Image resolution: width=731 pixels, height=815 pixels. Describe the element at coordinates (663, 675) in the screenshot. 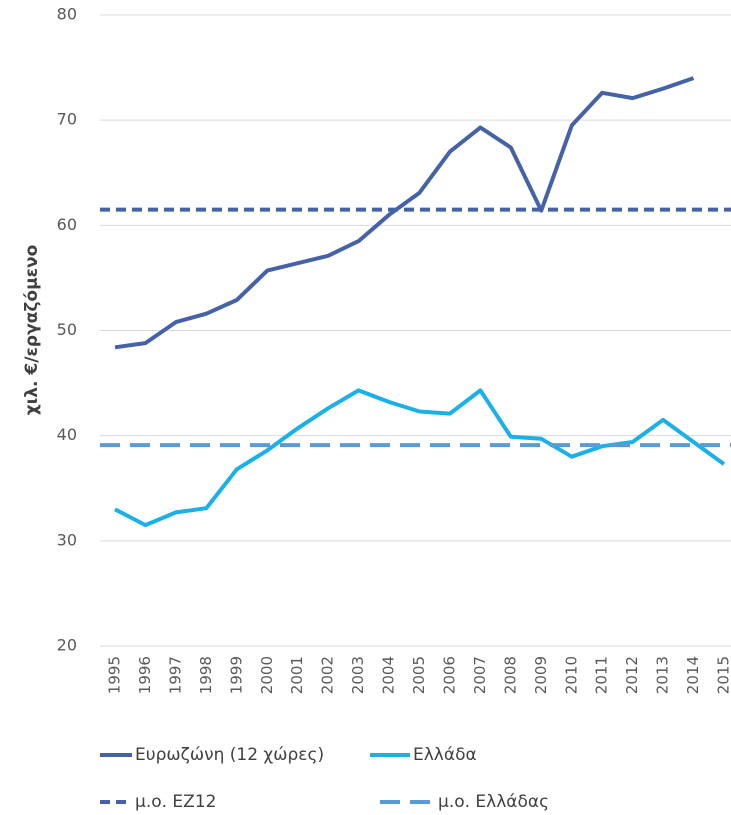

I see `x-tick-label: 2013` at that location.